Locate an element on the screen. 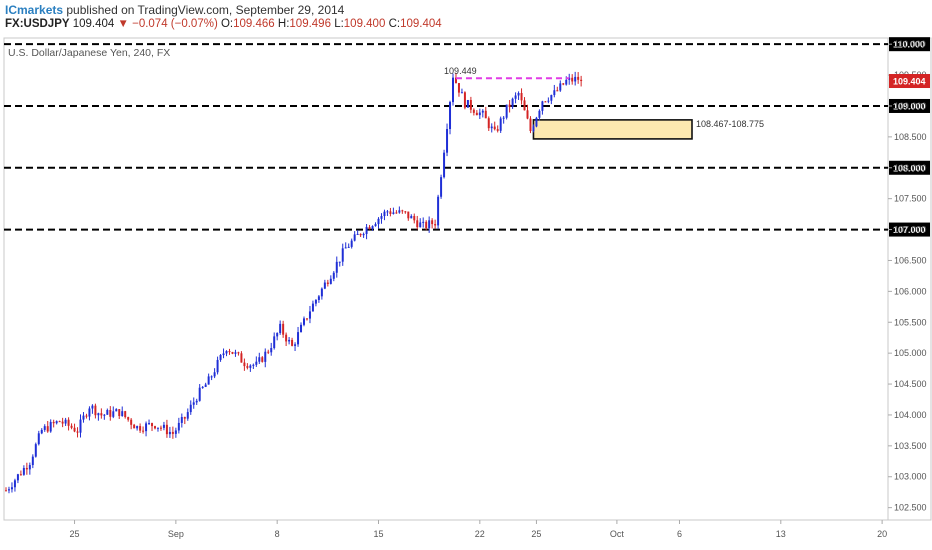 The image size is (932, 550). low-label: L: is located at coordinates (339, 24).